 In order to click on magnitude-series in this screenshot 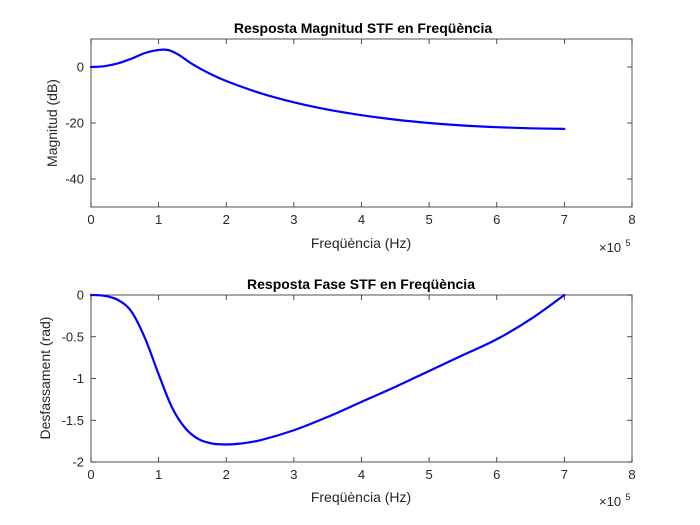, I will do `click(327, 89)`.